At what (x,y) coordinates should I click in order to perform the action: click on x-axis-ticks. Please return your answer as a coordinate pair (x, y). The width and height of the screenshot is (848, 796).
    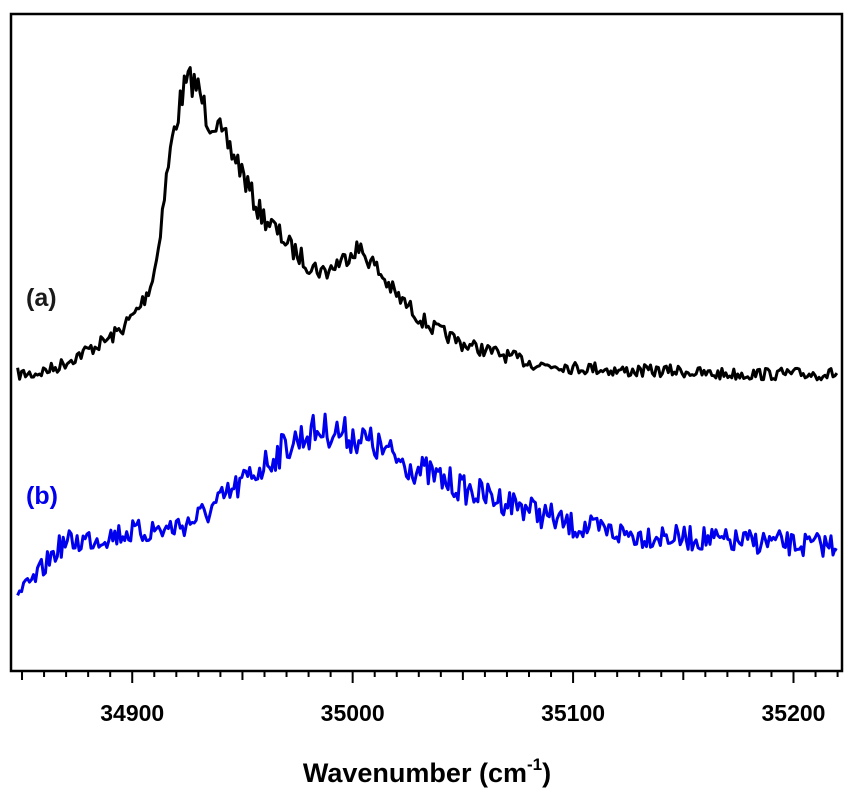
    Looking at the image, I should click on (430, 677).